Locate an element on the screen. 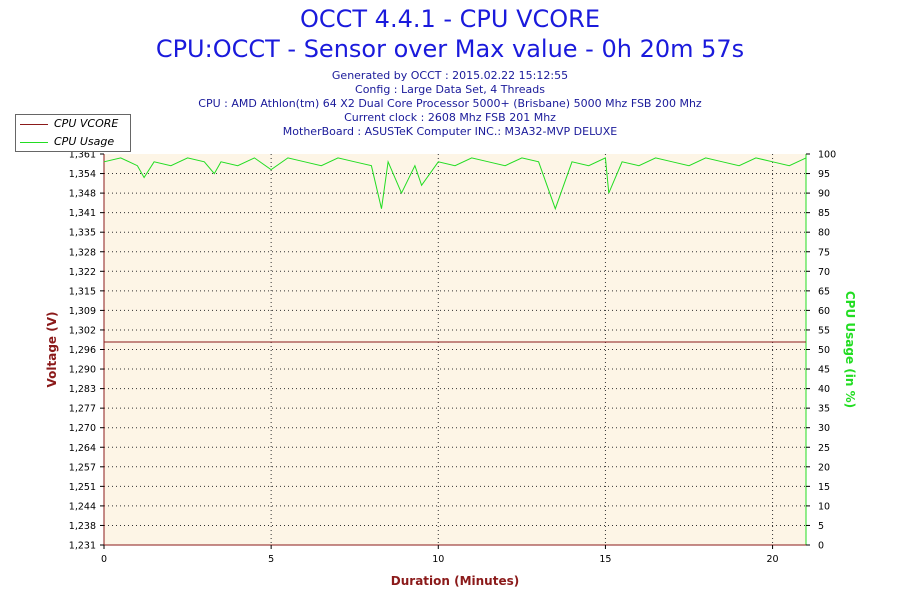 The width and height of the screenshot is (900, 600). tick-label-left: 1,348 is located at coordinates (82, 194).